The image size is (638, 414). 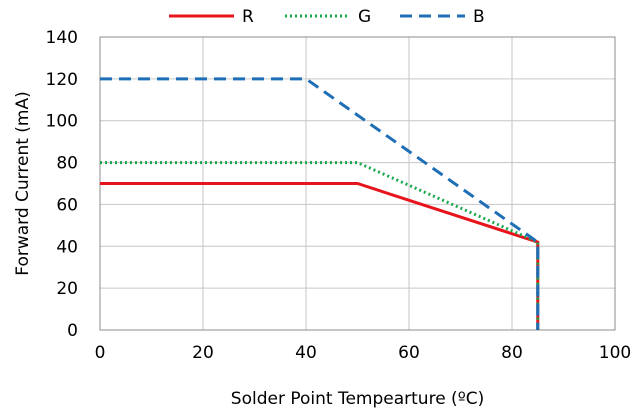 What do you see at coordinates (62, 122) in the screenshot?
I see `y-tick-label: 100` at bounding box center [62, 122].